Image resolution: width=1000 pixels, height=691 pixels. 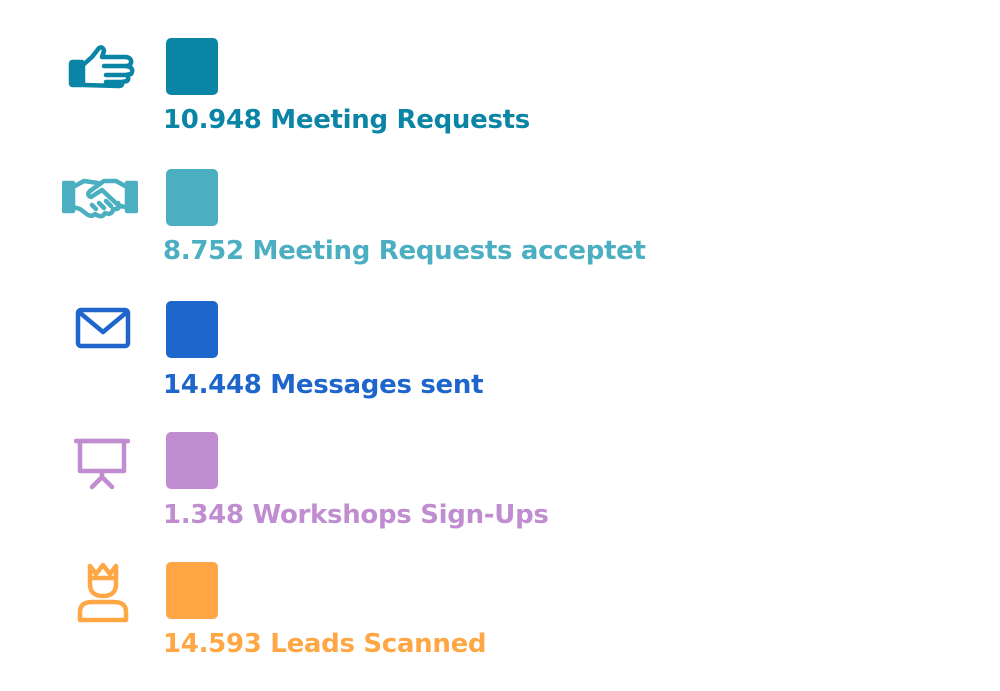 I want to click on stat-caption: Meeting Requests, so click(x=400, y=120).